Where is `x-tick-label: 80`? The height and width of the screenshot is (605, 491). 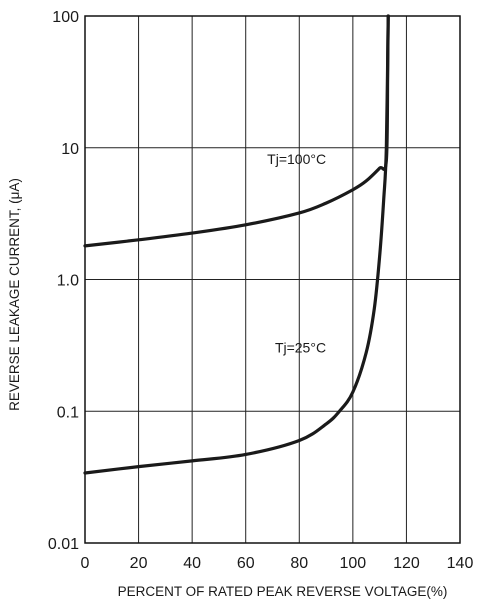 x-tick-label: 80 is located at coordinates (299, 563).